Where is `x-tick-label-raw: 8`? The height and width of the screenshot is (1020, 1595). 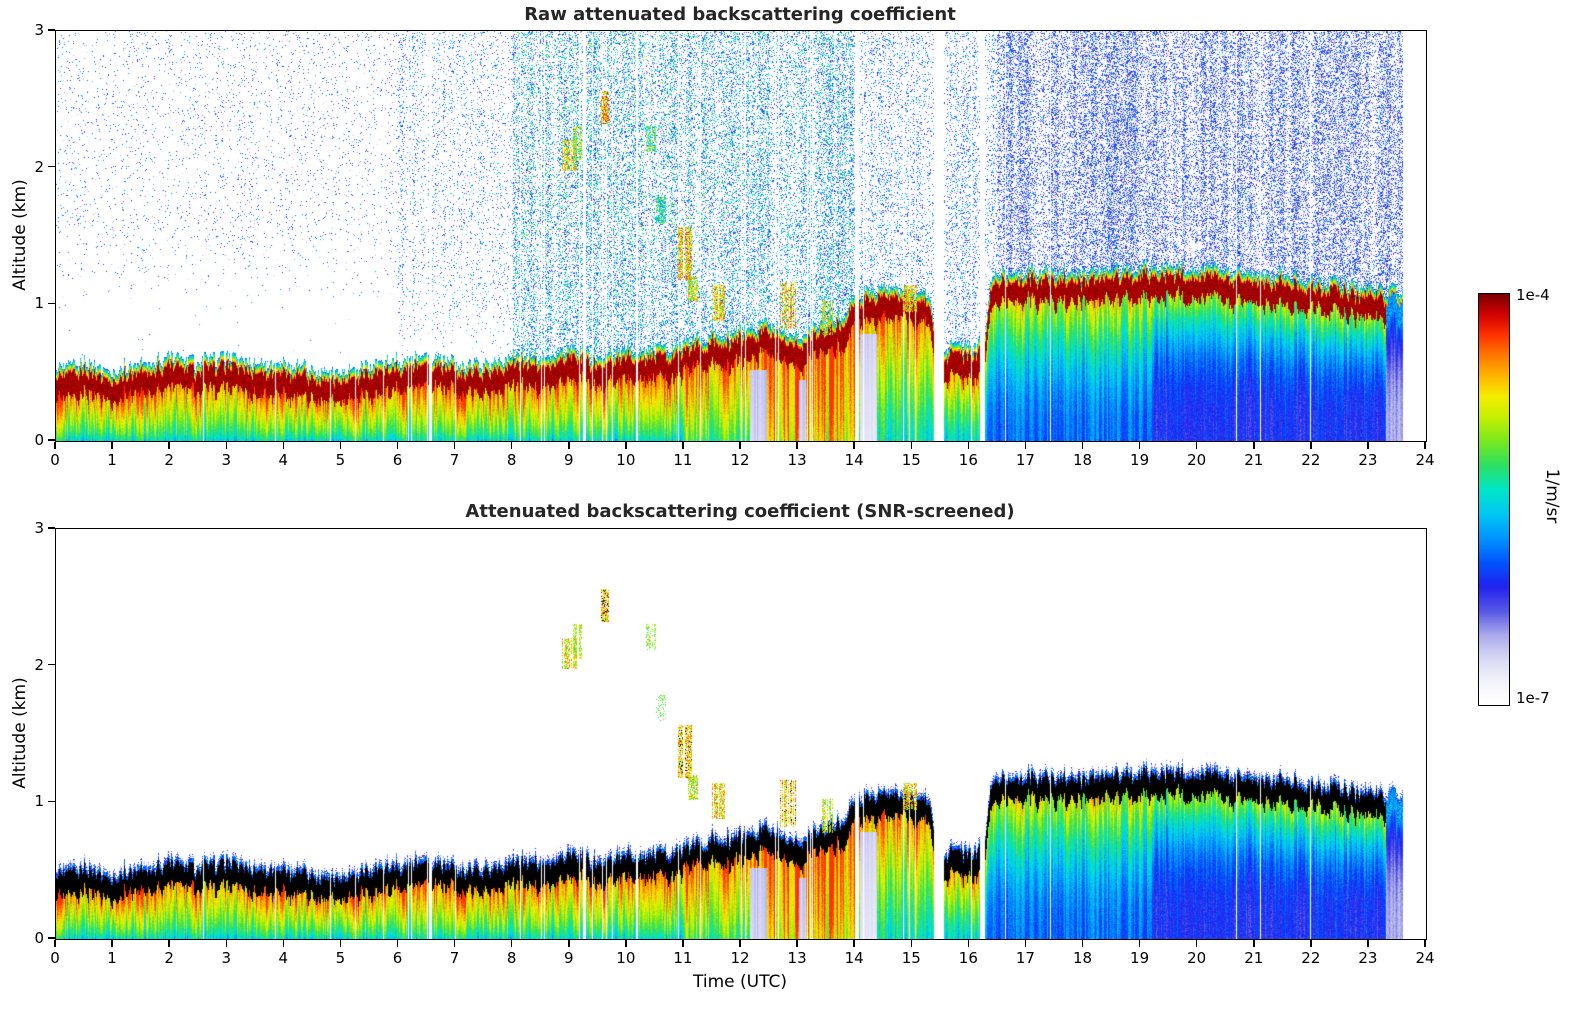
x-tick-label-raw: 8 is located at coordinates (511, 460).